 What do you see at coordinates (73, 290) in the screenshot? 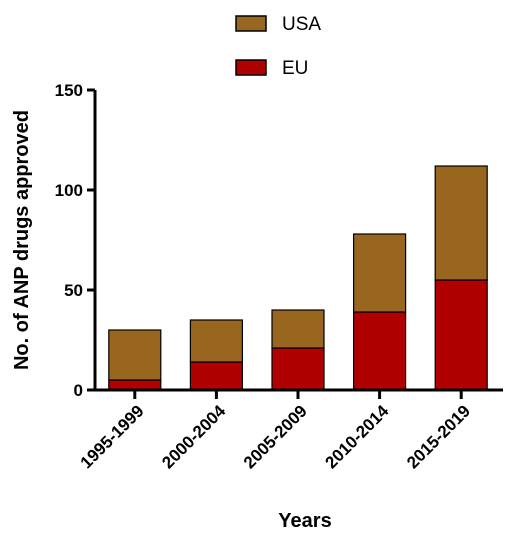
I see `y-tick-label: 50` at bounding box center [73, 290].